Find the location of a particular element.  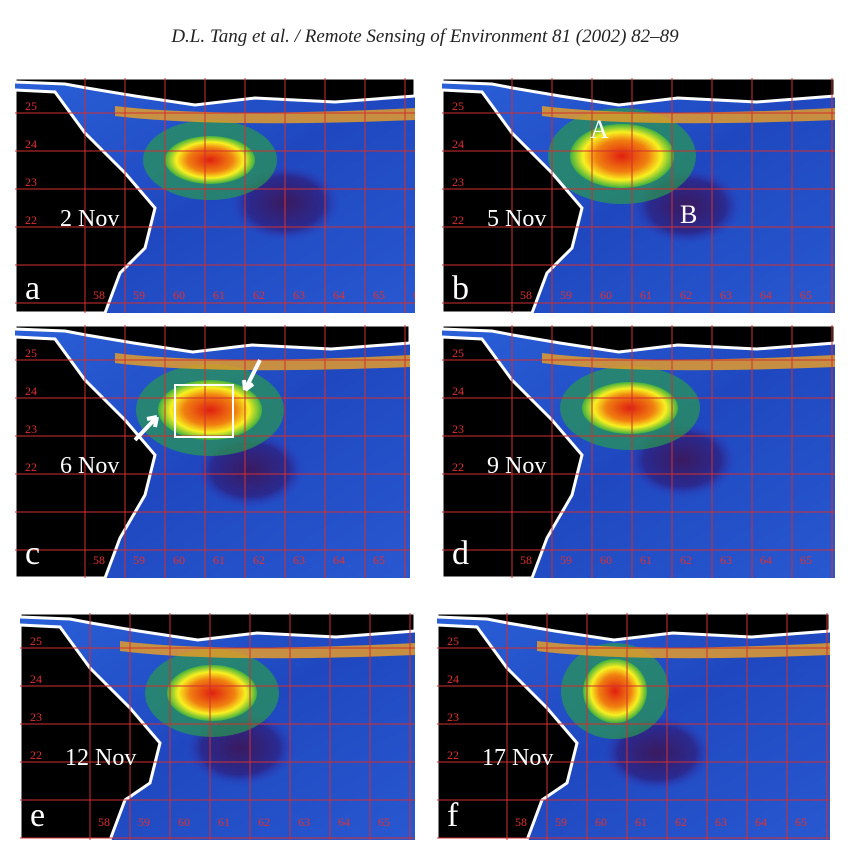

panel-date: 5 Nov is located at coordinates (516, 219).